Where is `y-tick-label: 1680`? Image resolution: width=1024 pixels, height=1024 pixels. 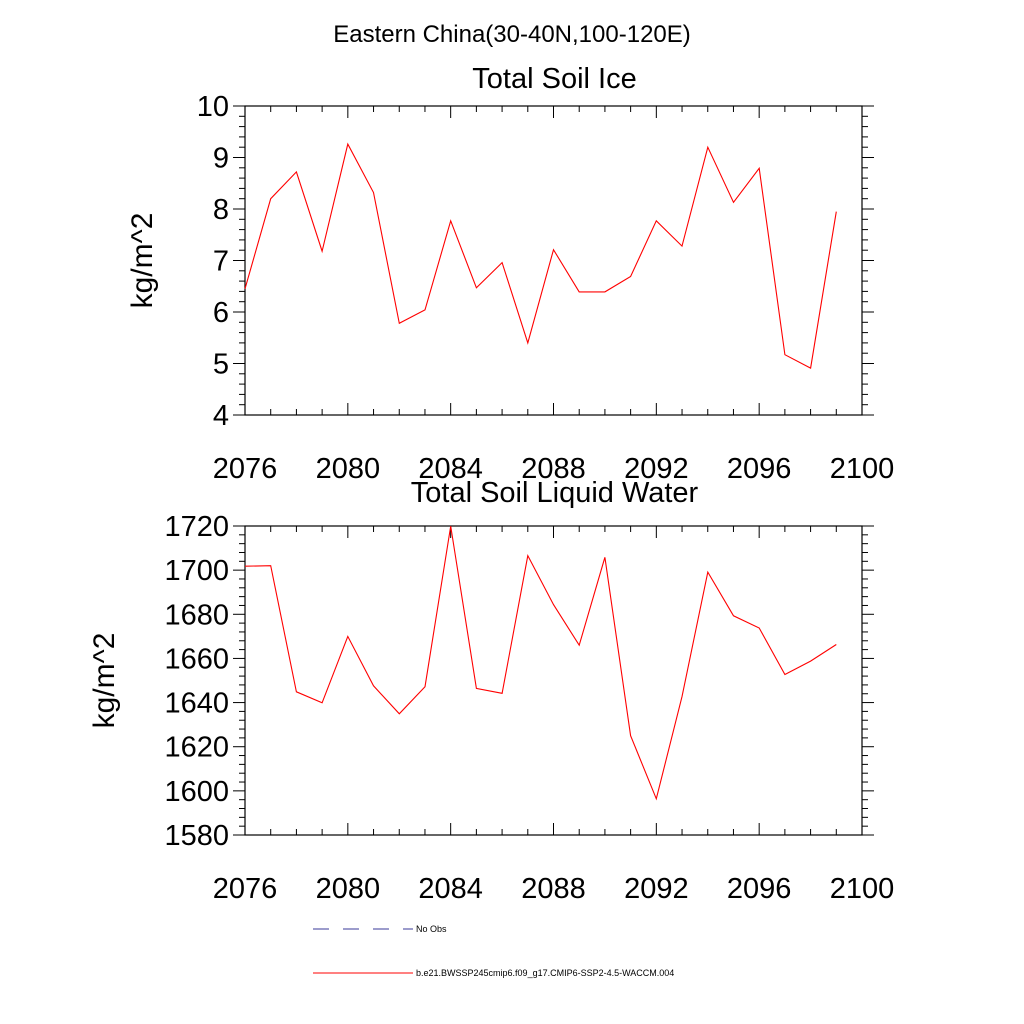
y-tick-label: 1680 is located at coordinates (196, 615).